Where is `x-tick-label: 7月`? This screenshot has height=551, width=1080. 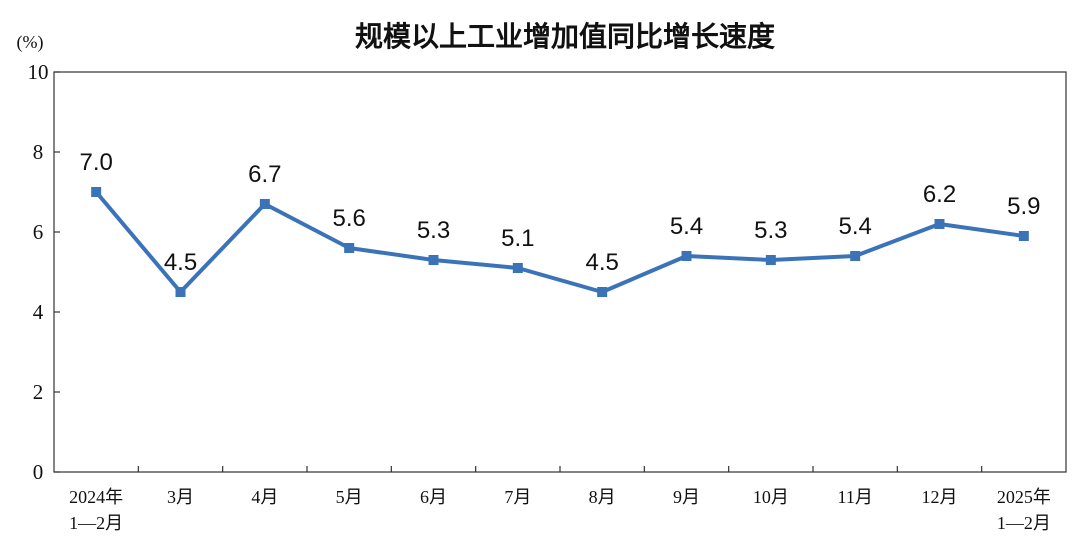
x-tick-label: 7月 is located at coordinates (517, 497).